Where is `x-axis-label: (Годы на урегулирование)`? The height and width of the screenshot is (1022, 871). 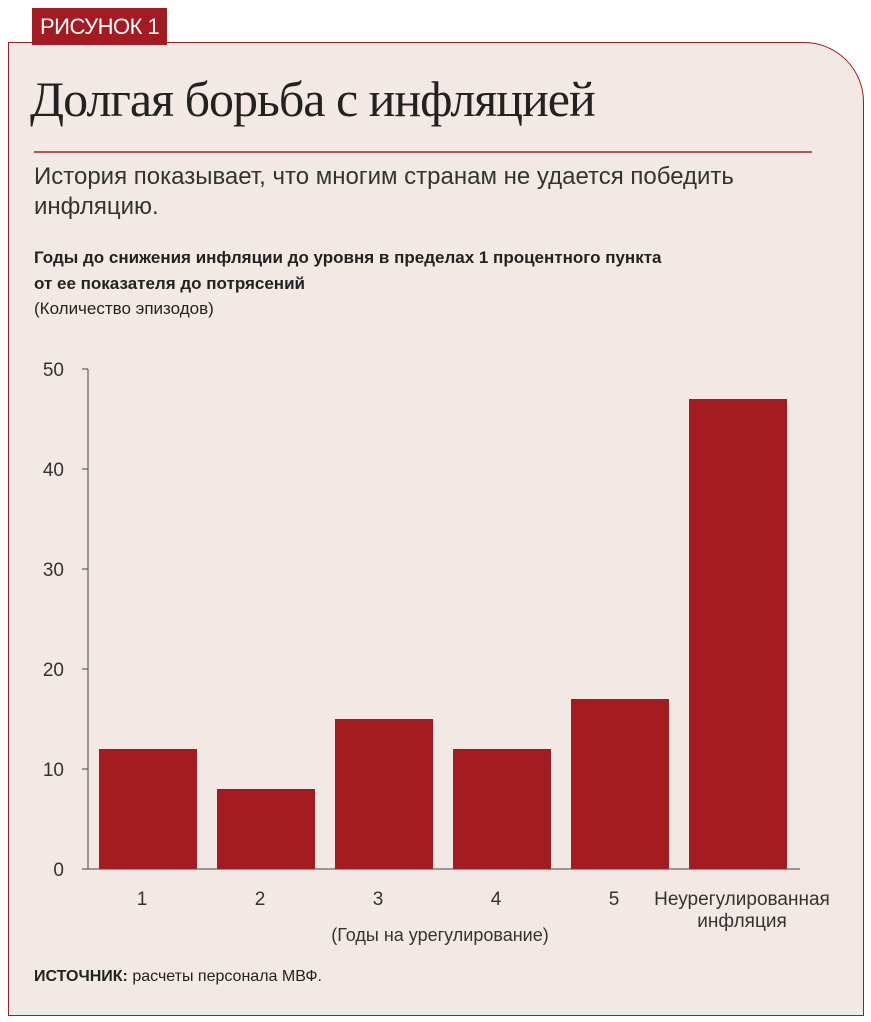
x-axis-label: (Годы на урегулирование) is located at coordinates (440, 935).